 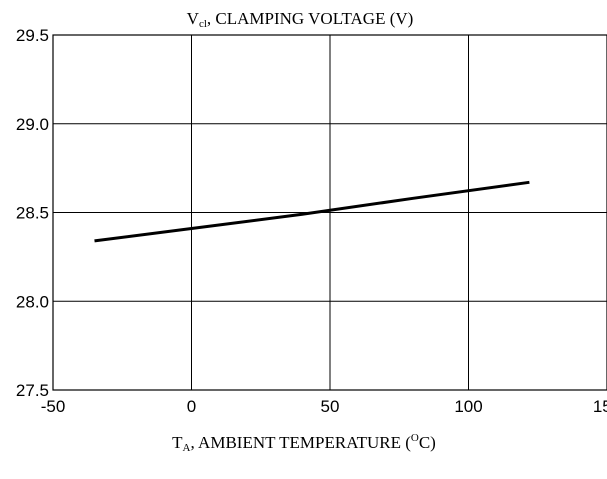 I want to click on y-tick-label: 28.5, so click(x=32, y=213).